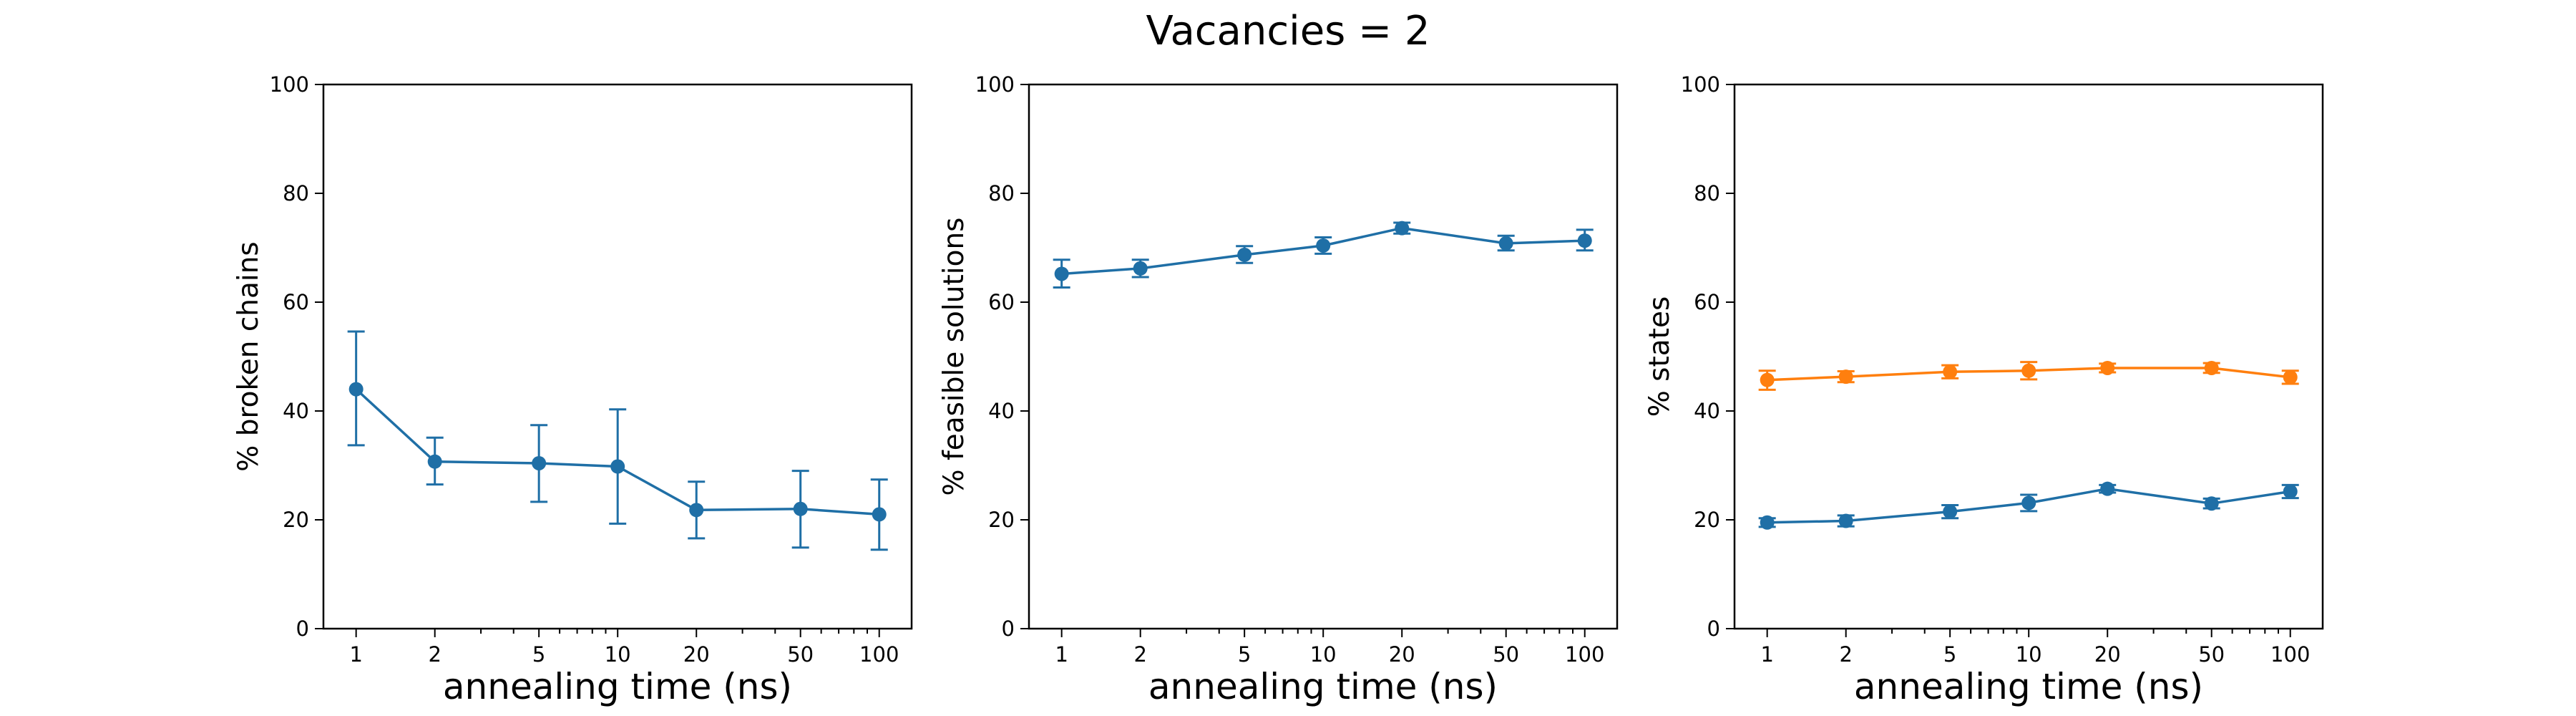 The width and height of the screenshot is (2576, 716). Describe the element at coordinates (1660, 356) in the screenshot. I see `y-axis-label: % states` at that location.